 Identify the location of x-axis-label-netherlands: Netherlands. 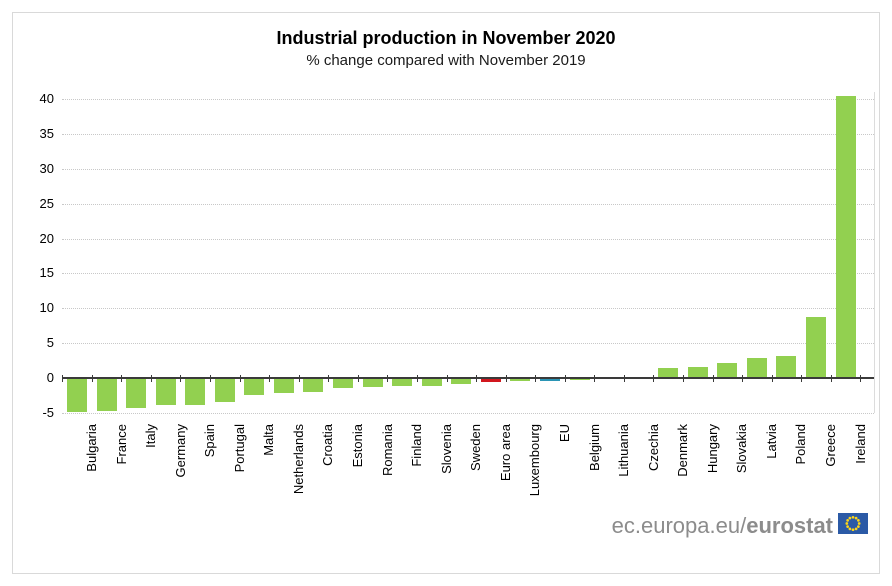
(298, 459).